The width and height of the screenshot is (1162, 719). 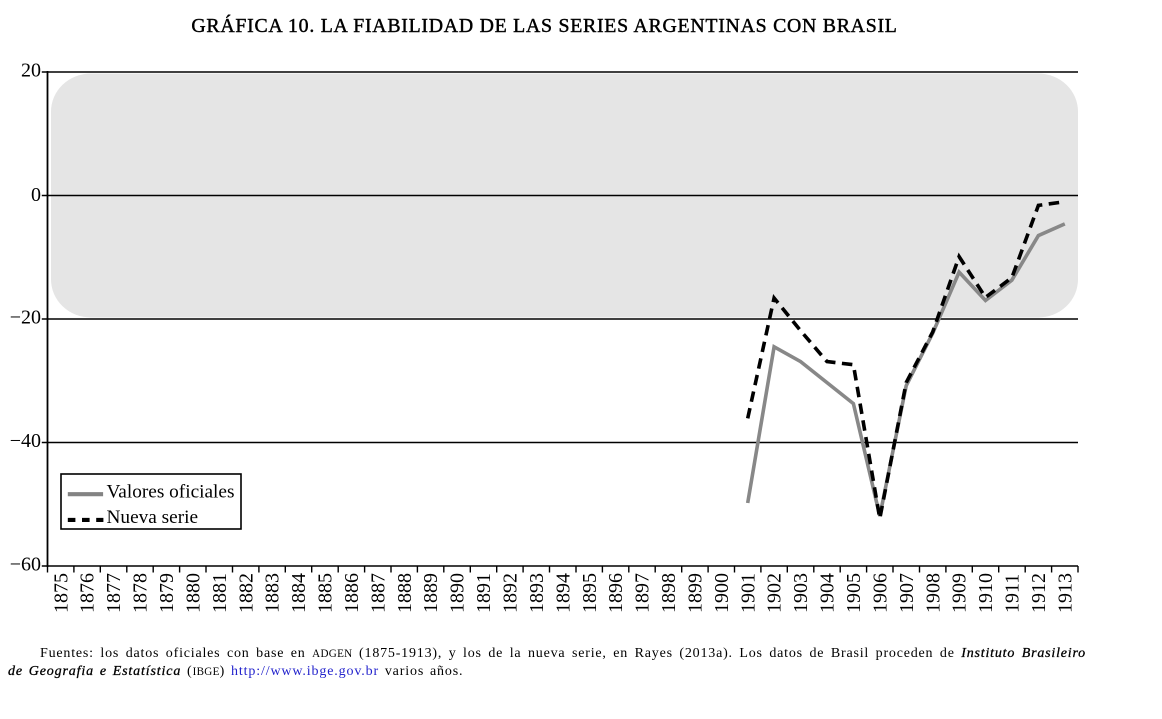 I want to click on svg-text: 1900, so click(x=722, y=593).